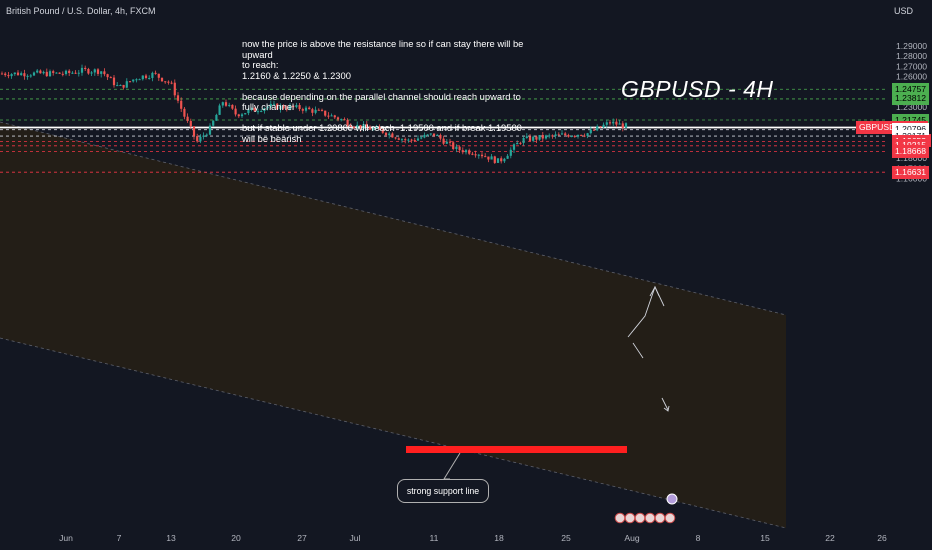 This screenshot has height=550, width=932. Describe the element at coordinates (452, 466) in the screenshot. I see `callout-pointer` at that location.